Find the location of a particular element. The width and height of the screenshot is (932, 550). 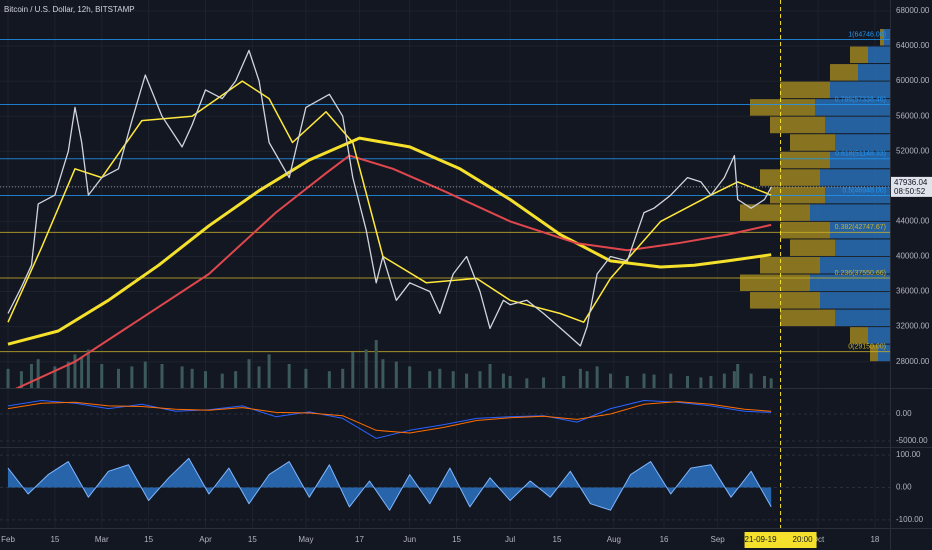

fib-label: 0.786(57338.46) is located at coordinates (860, 99).